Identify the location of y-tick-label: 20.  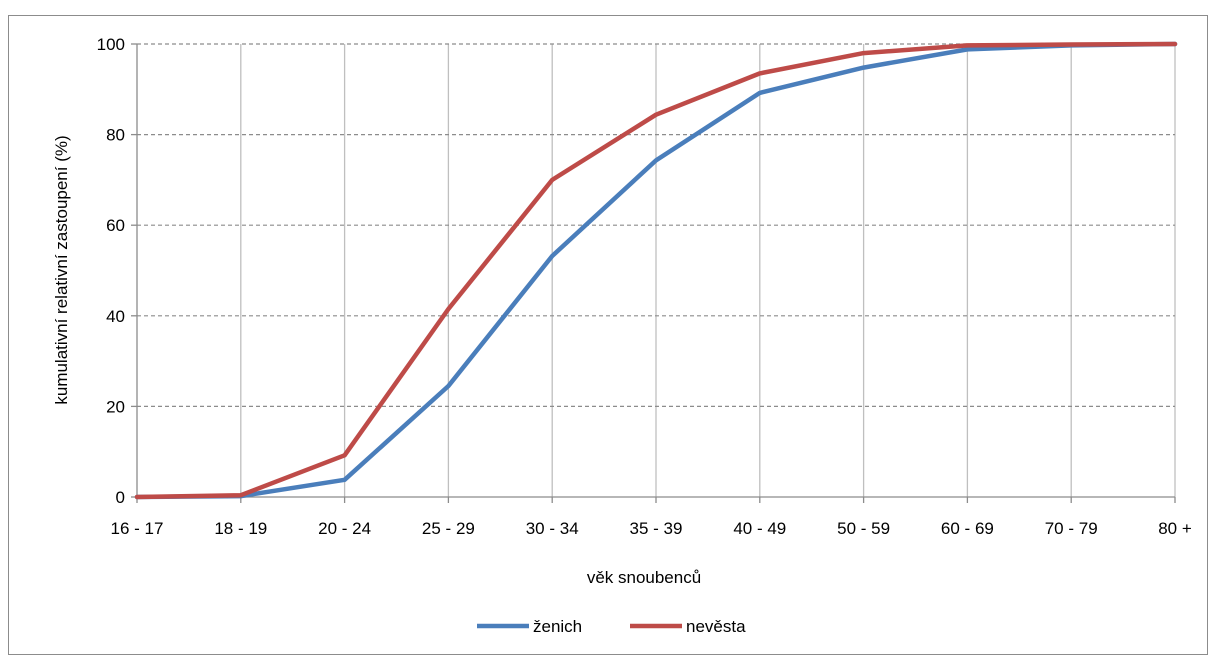
(115, 406).